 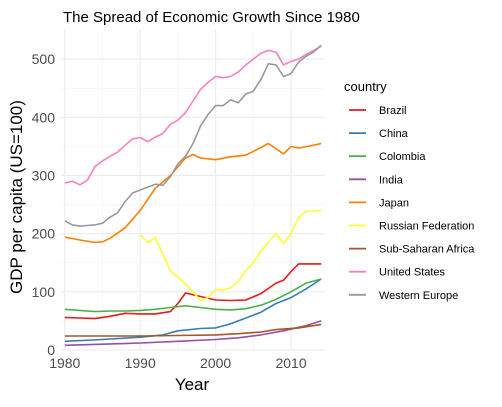 What do you see at coordinates (44, 234) in the screenshot?
I see `y-tick-label: 200` at bounding box center [44, 234].